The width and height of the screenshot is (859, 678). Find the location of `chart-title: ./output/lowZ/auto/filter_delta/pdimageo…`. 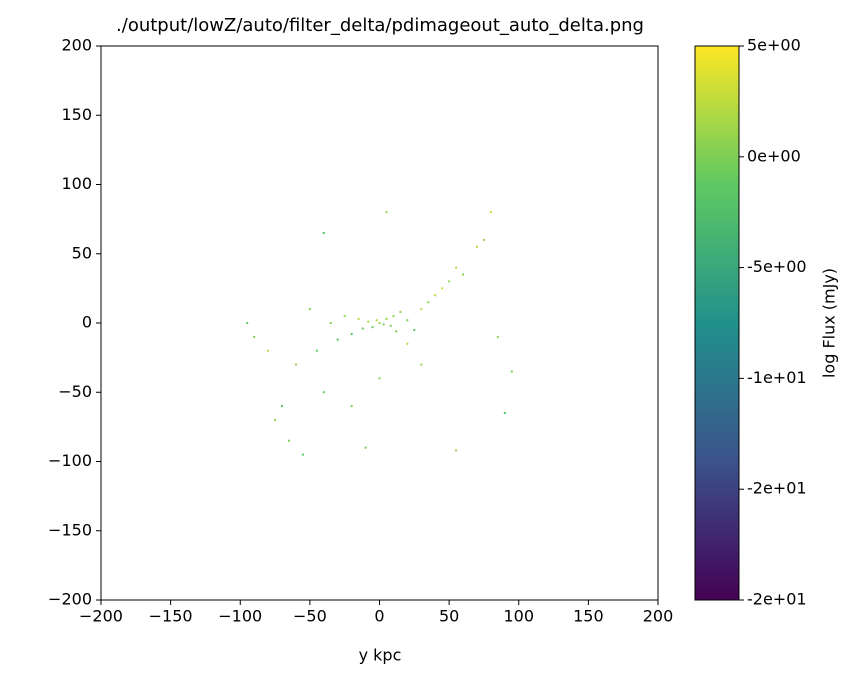

chart-title: ./output/lowZ/auto/filter_delta/pdimageo… is located at coordinates (380, 25).